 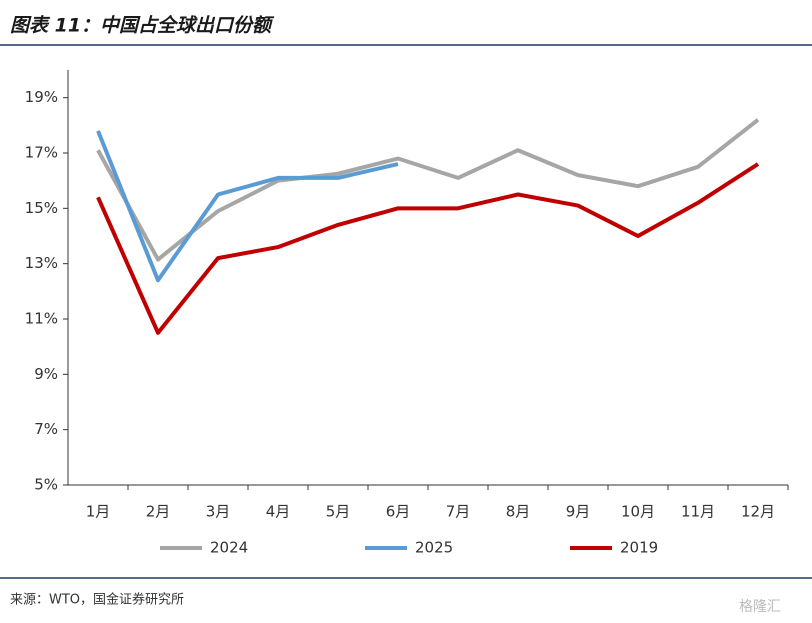 I want to click on chart-title: 图表 11：中国占全球出口份额, so click(x=142, y=26).